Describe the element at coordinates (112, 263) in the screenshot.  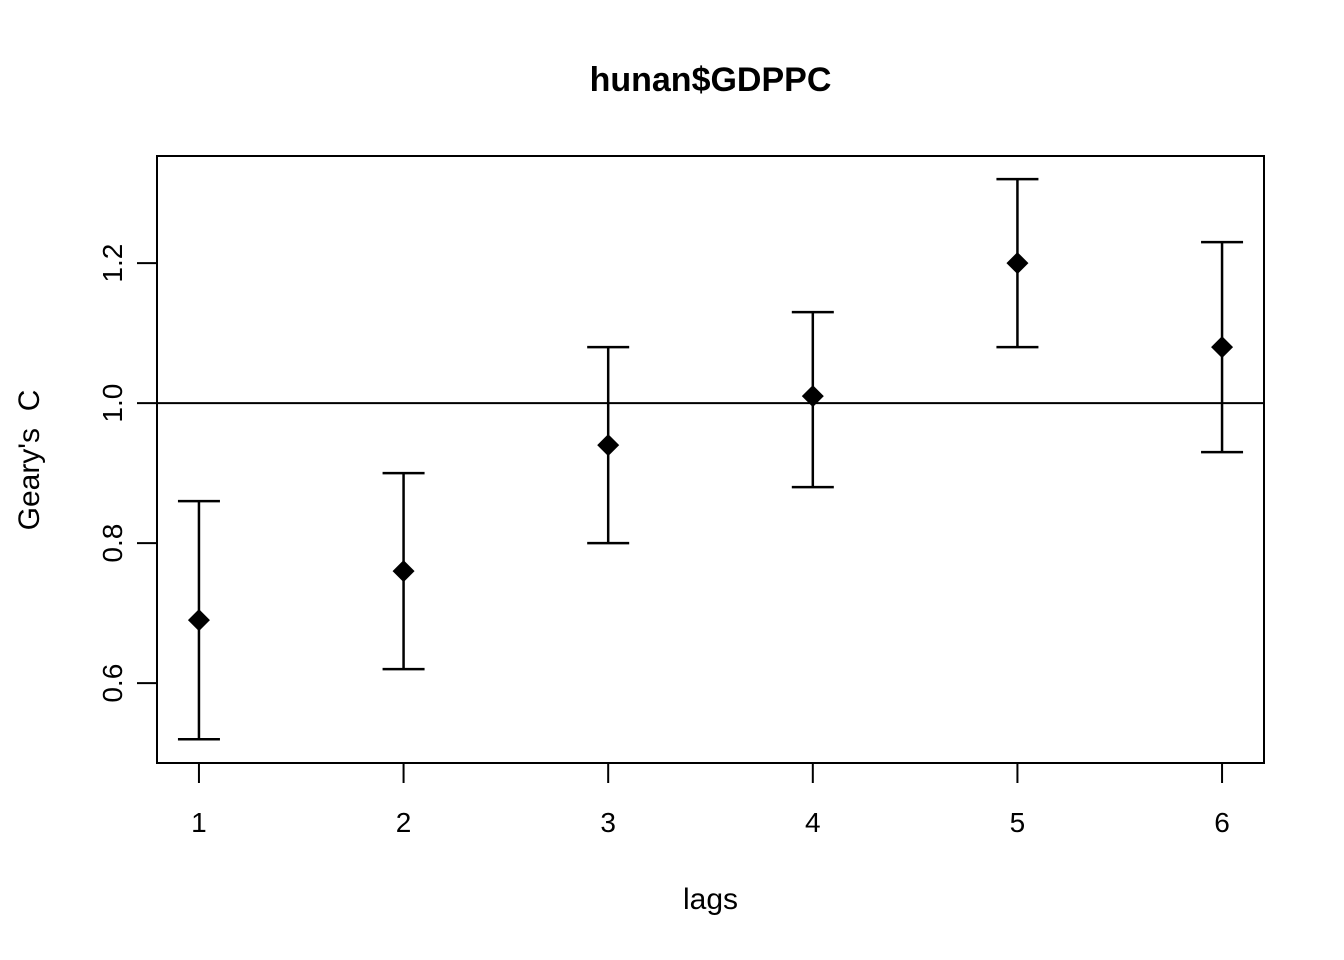
I see `y-tick-label: 1.2` at that location.